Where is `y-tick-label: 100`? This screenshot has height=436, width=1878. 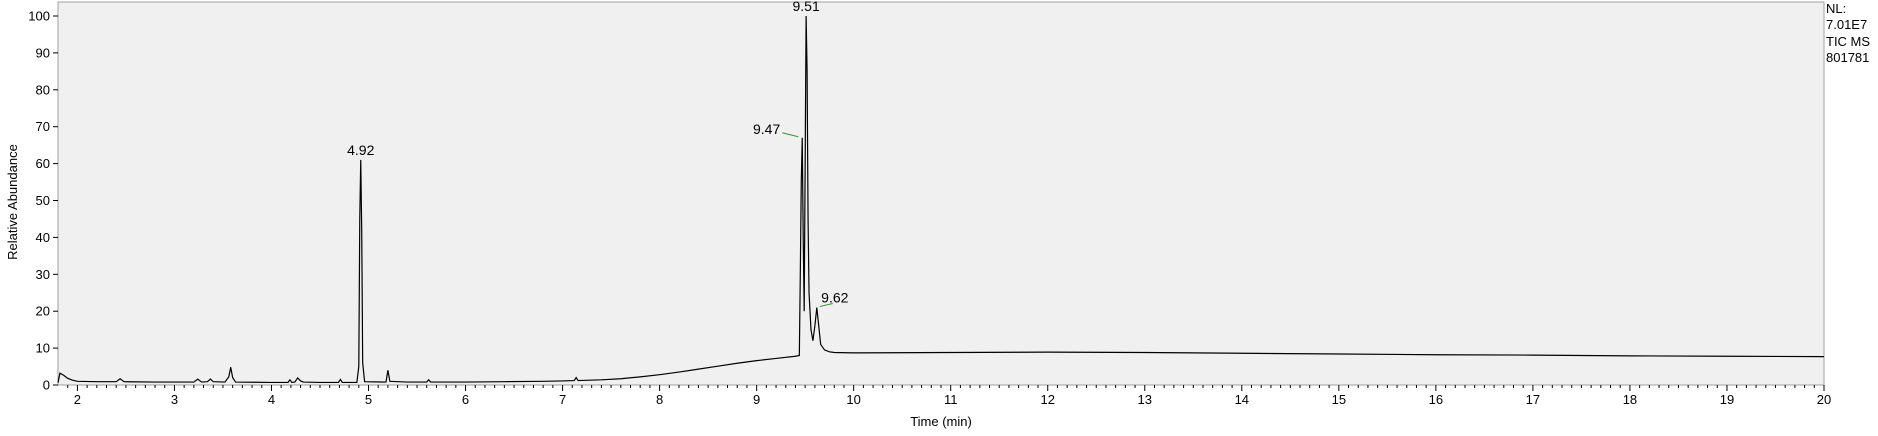
y-tick-label: 100 is located at coordinates (39, 16).